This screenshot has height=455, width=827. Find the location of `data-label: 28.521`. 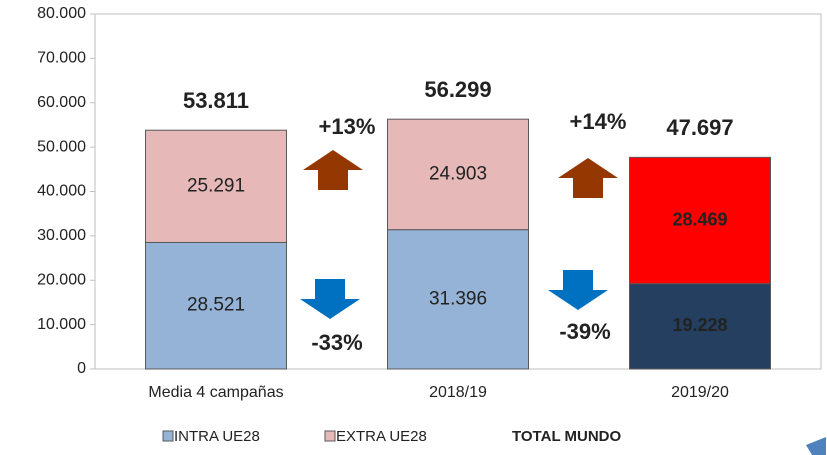

data-label: 28.521 is located at coordinates (216, 305).